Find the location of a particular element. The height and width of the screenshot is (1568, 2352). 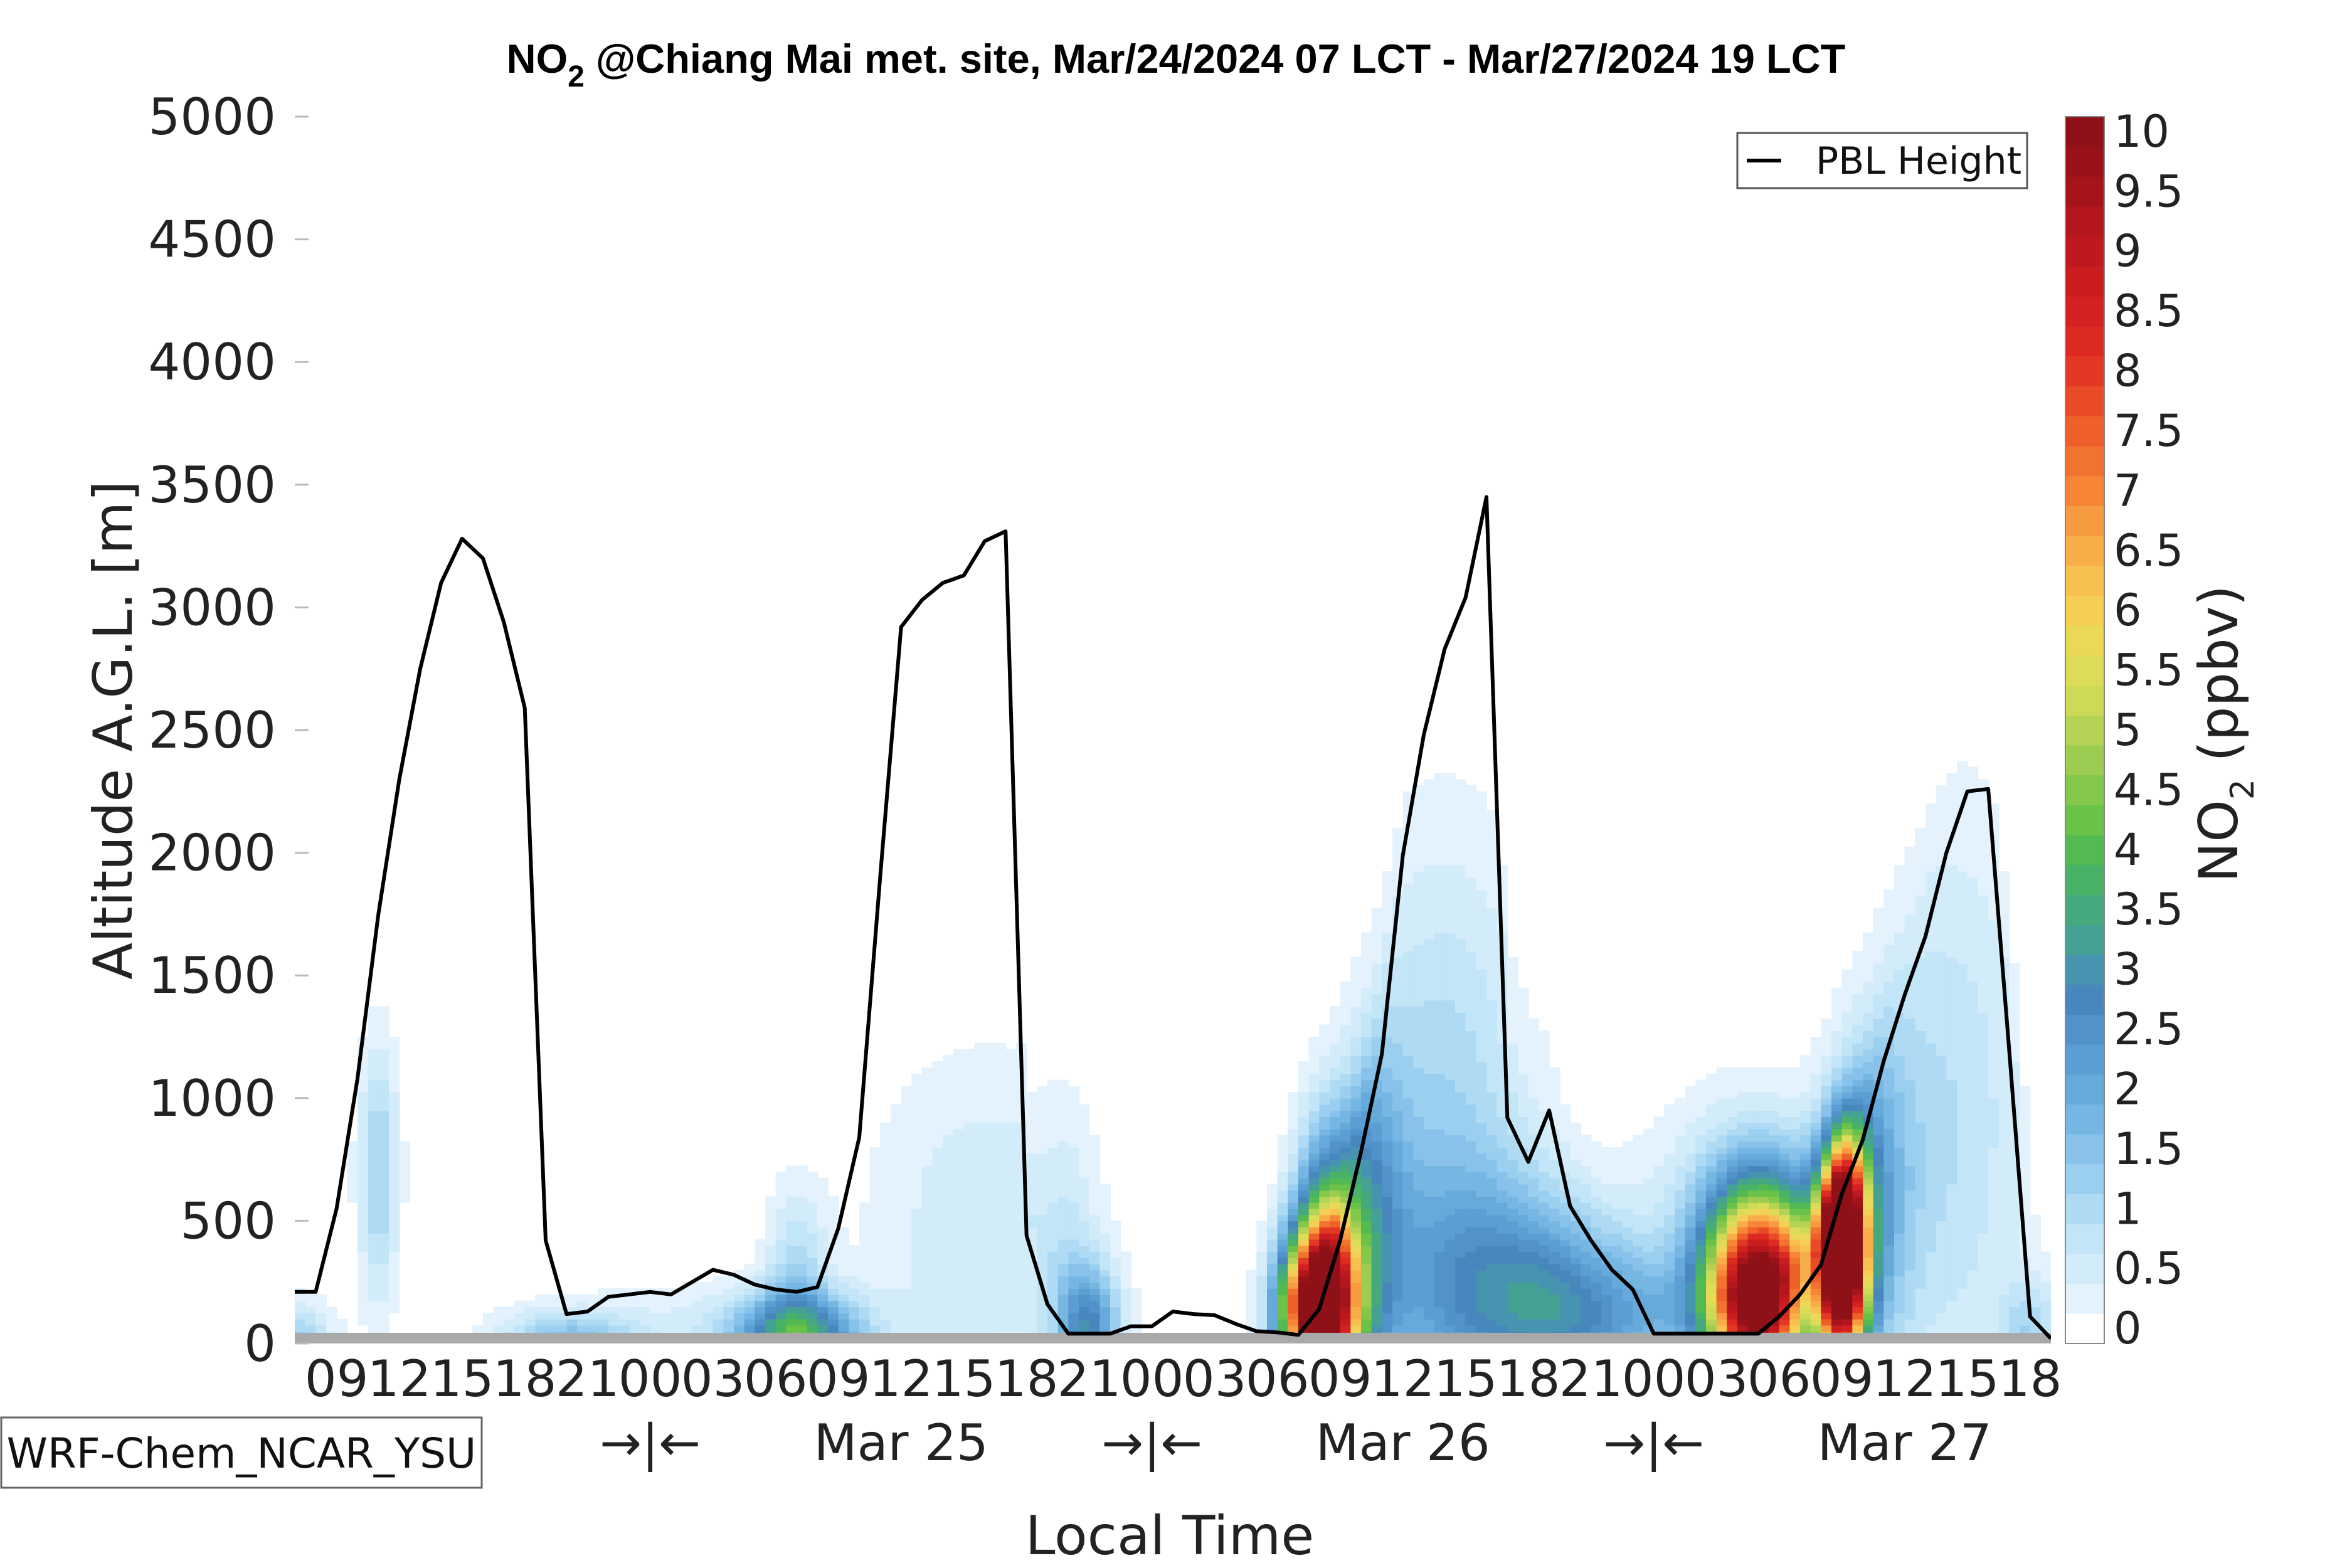

x-tick-label: 09 is located at coordinates (337, 1379).